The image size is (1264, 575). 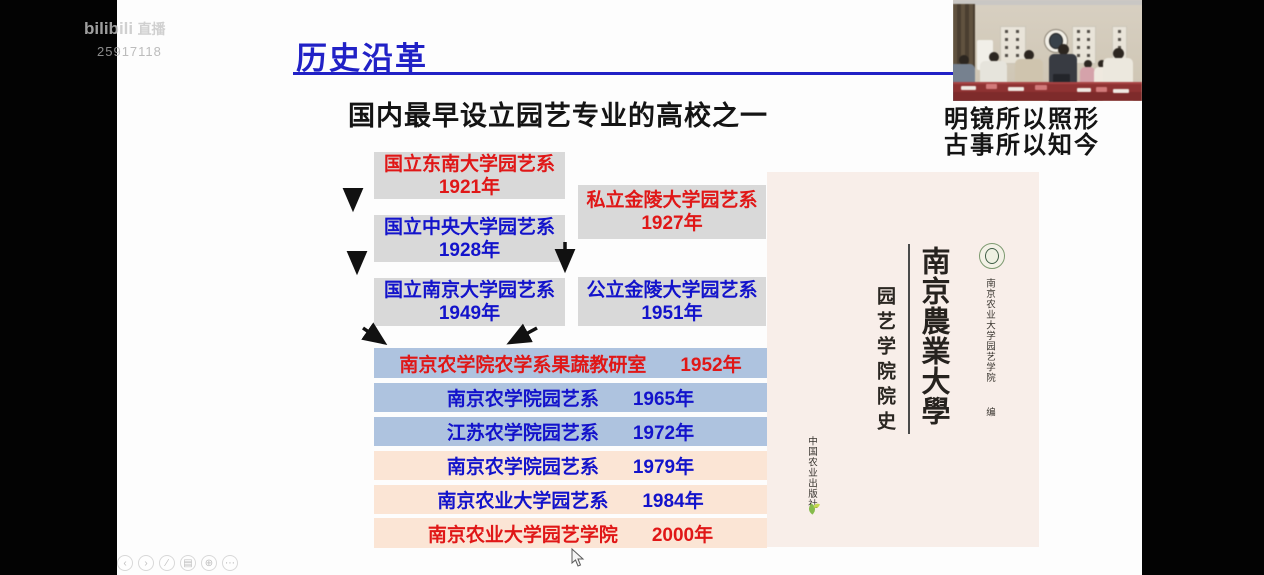 I want to click on row-year: 2000年, so click(x=682, y=535).